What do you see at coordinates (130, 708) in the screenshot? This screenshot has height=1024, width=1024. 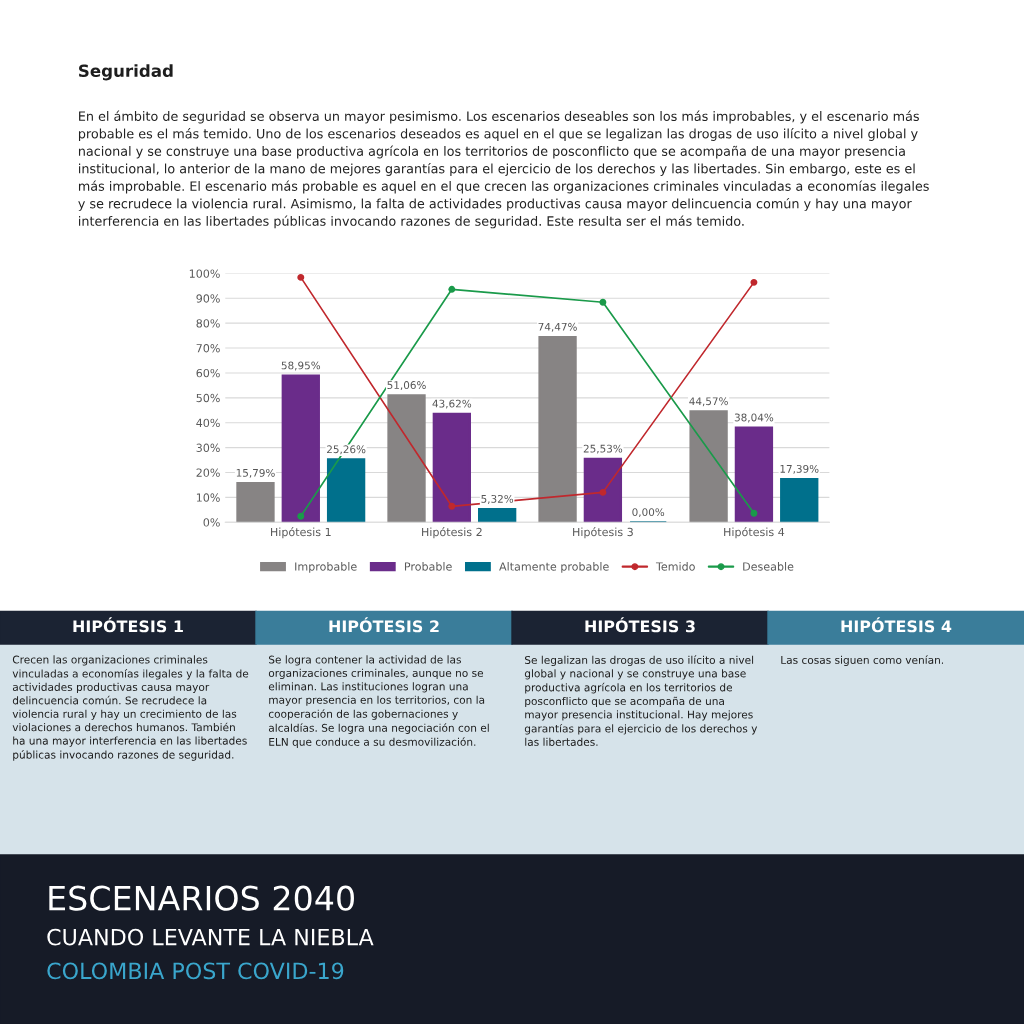 I see `text: Crecen las organizaciones criminales vinculadas a economías ilegales y la falta de actividades productivas causa mayor delincuencia común. Se recrudece la violencia rural y hay un crecimiento de las violaciones a derechos humanos. También ha una mayor interferencia en las libertades públicas invocando razones de seguridad.` at bounding box center [130, 708].